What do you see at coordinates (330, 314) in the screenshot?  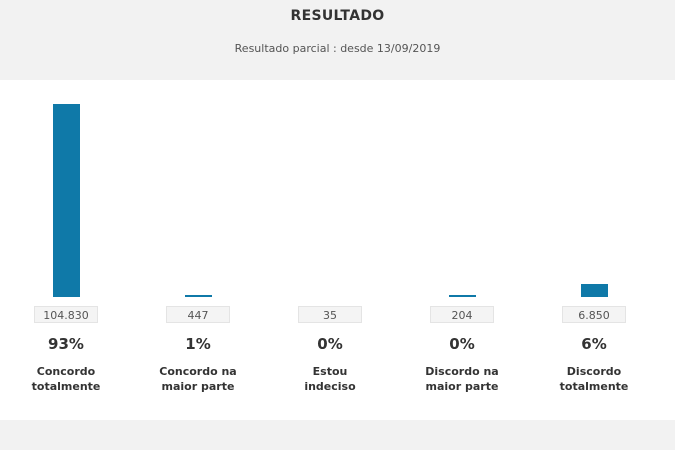 I see `vote-count-label: 35` at bounding box center [330, 314].